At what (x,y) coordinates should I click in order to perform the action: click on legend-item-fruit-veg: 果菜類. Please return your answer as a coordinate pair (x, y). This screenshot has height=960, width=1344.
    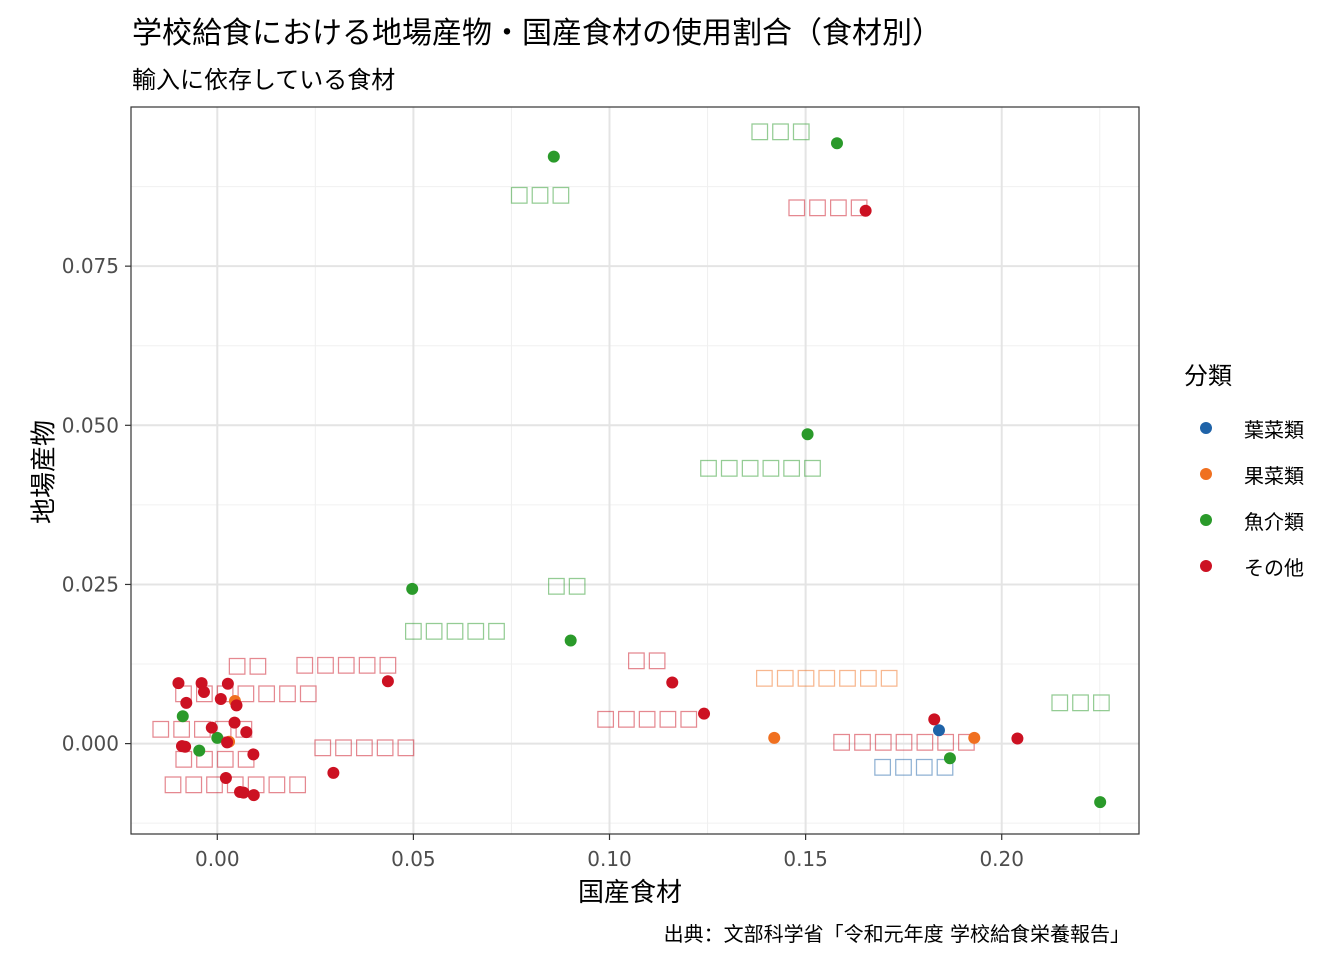
    Looking at the image, I should click on (1244, 474).